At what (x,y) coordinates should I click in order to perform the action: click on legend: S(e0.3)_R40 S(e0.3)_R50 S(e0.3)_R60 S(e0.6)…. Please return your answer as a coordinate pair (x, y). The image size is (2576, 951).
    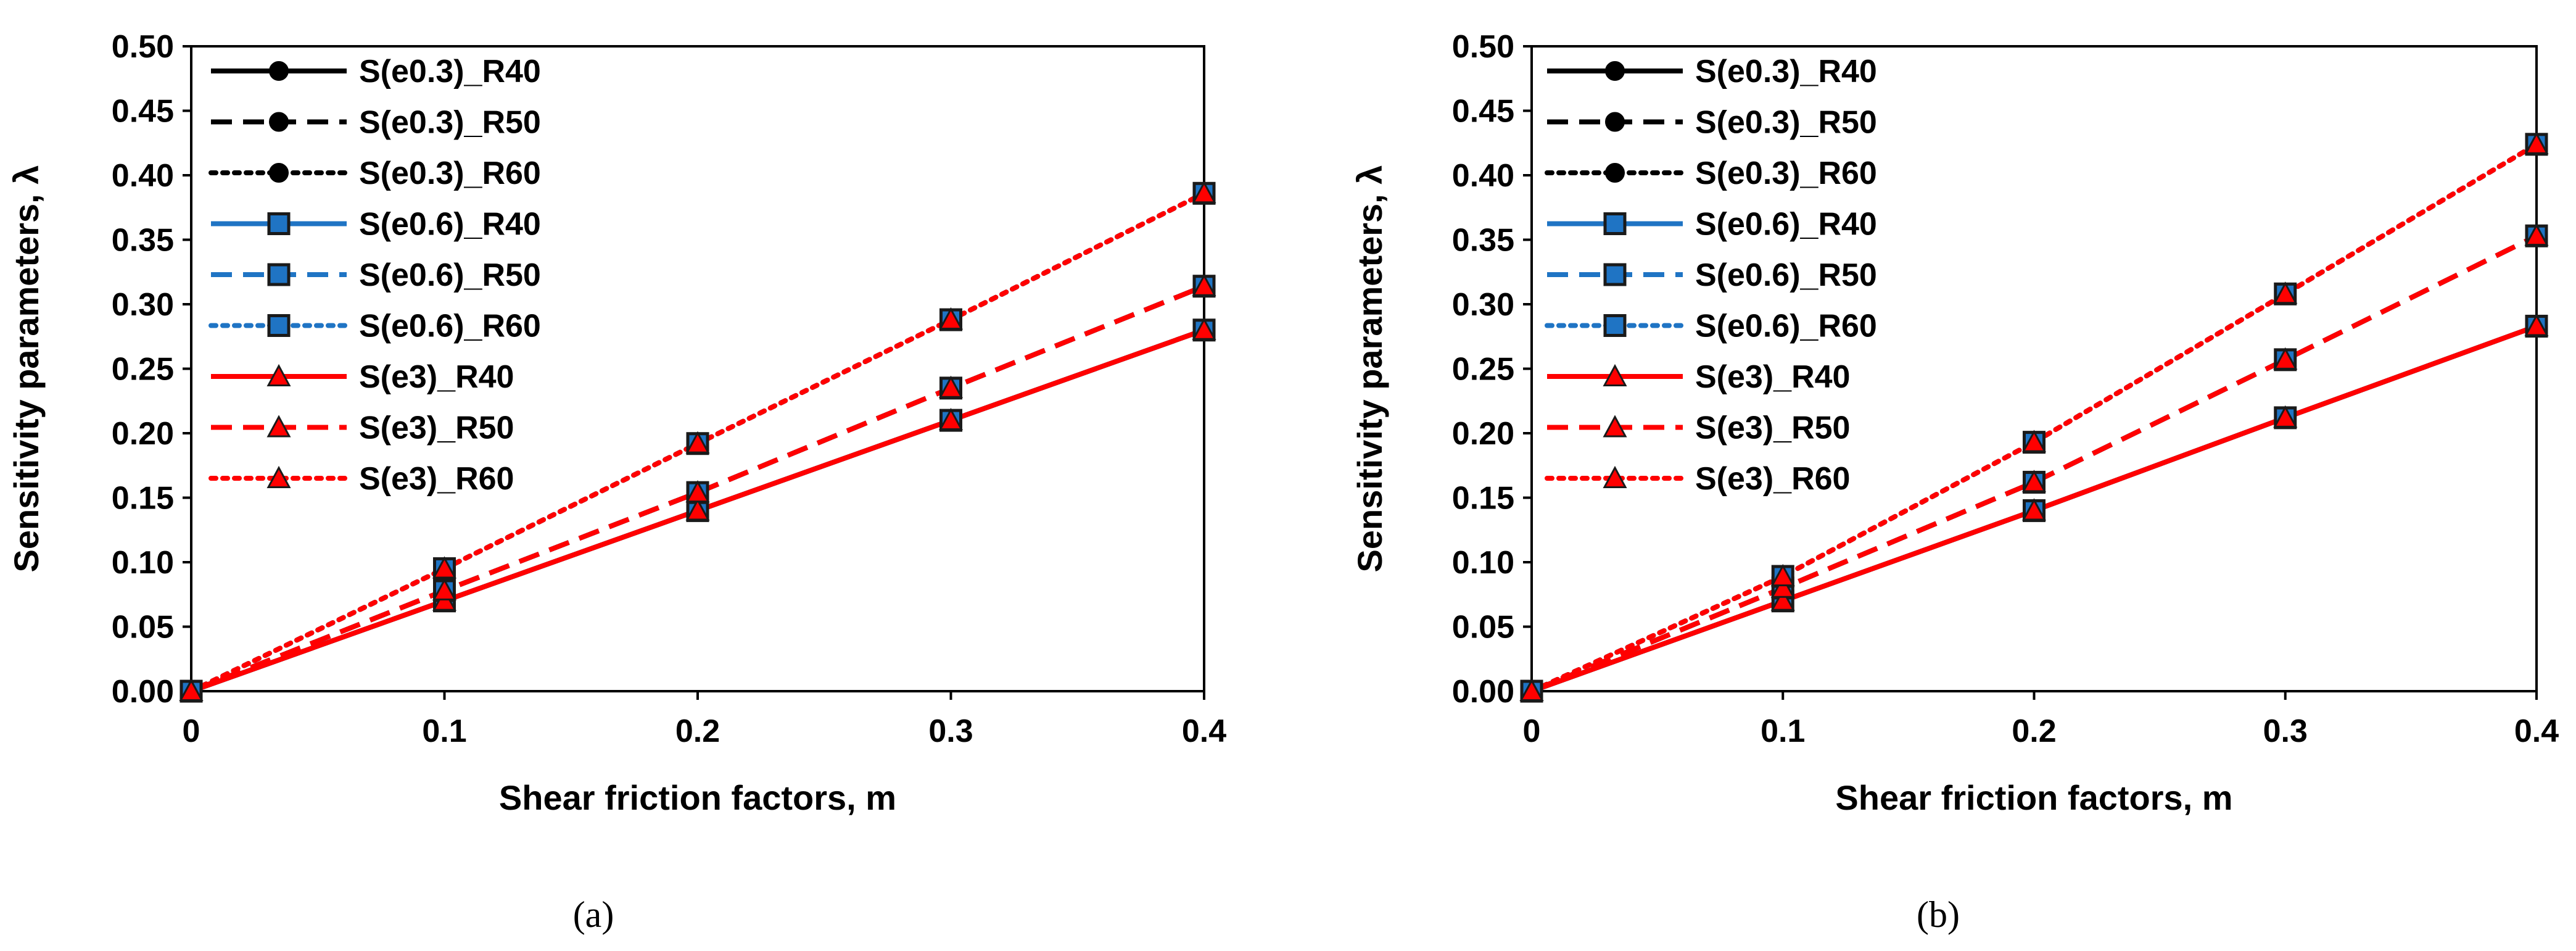
    Looking at the image, I should click on (1711, 275).